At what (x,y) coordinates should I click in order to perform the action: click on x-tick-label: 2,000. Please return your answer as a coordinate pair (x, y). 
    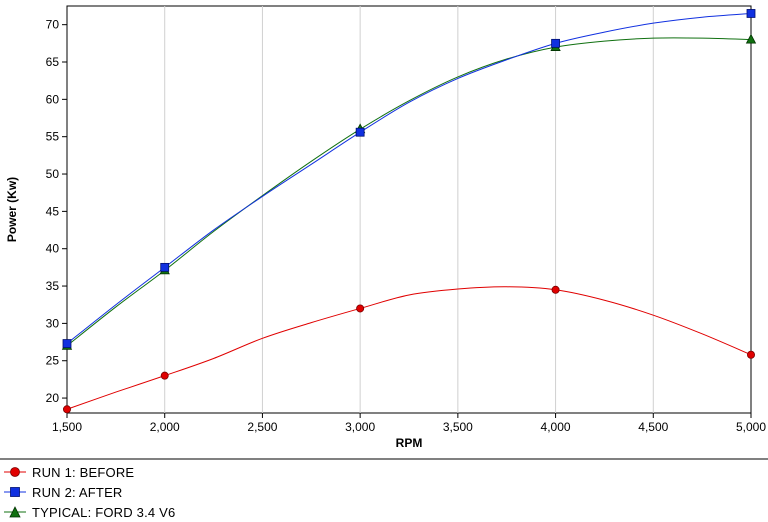
    Looking at the image, I should click on (165, 427).